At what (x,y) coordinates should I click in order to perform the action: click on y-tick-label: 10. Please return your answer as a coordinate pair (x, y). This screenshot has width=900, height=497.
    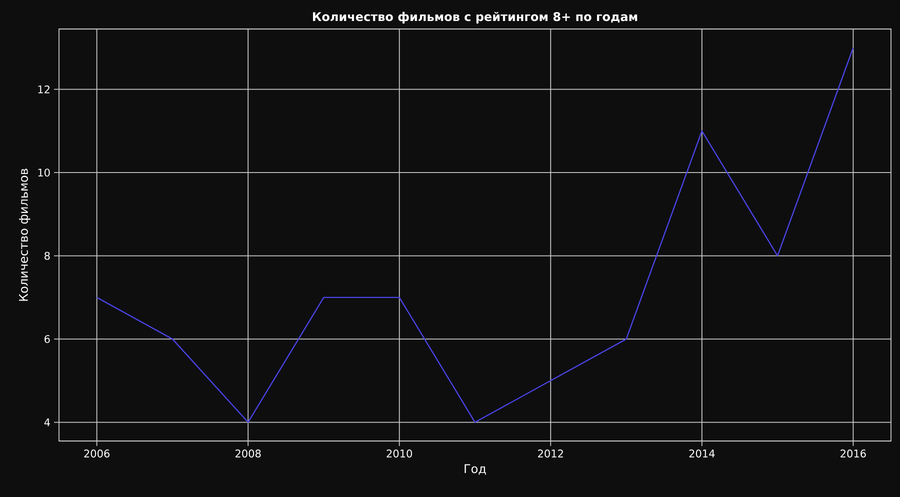
    Looking at the image, I should click on (44, 172).